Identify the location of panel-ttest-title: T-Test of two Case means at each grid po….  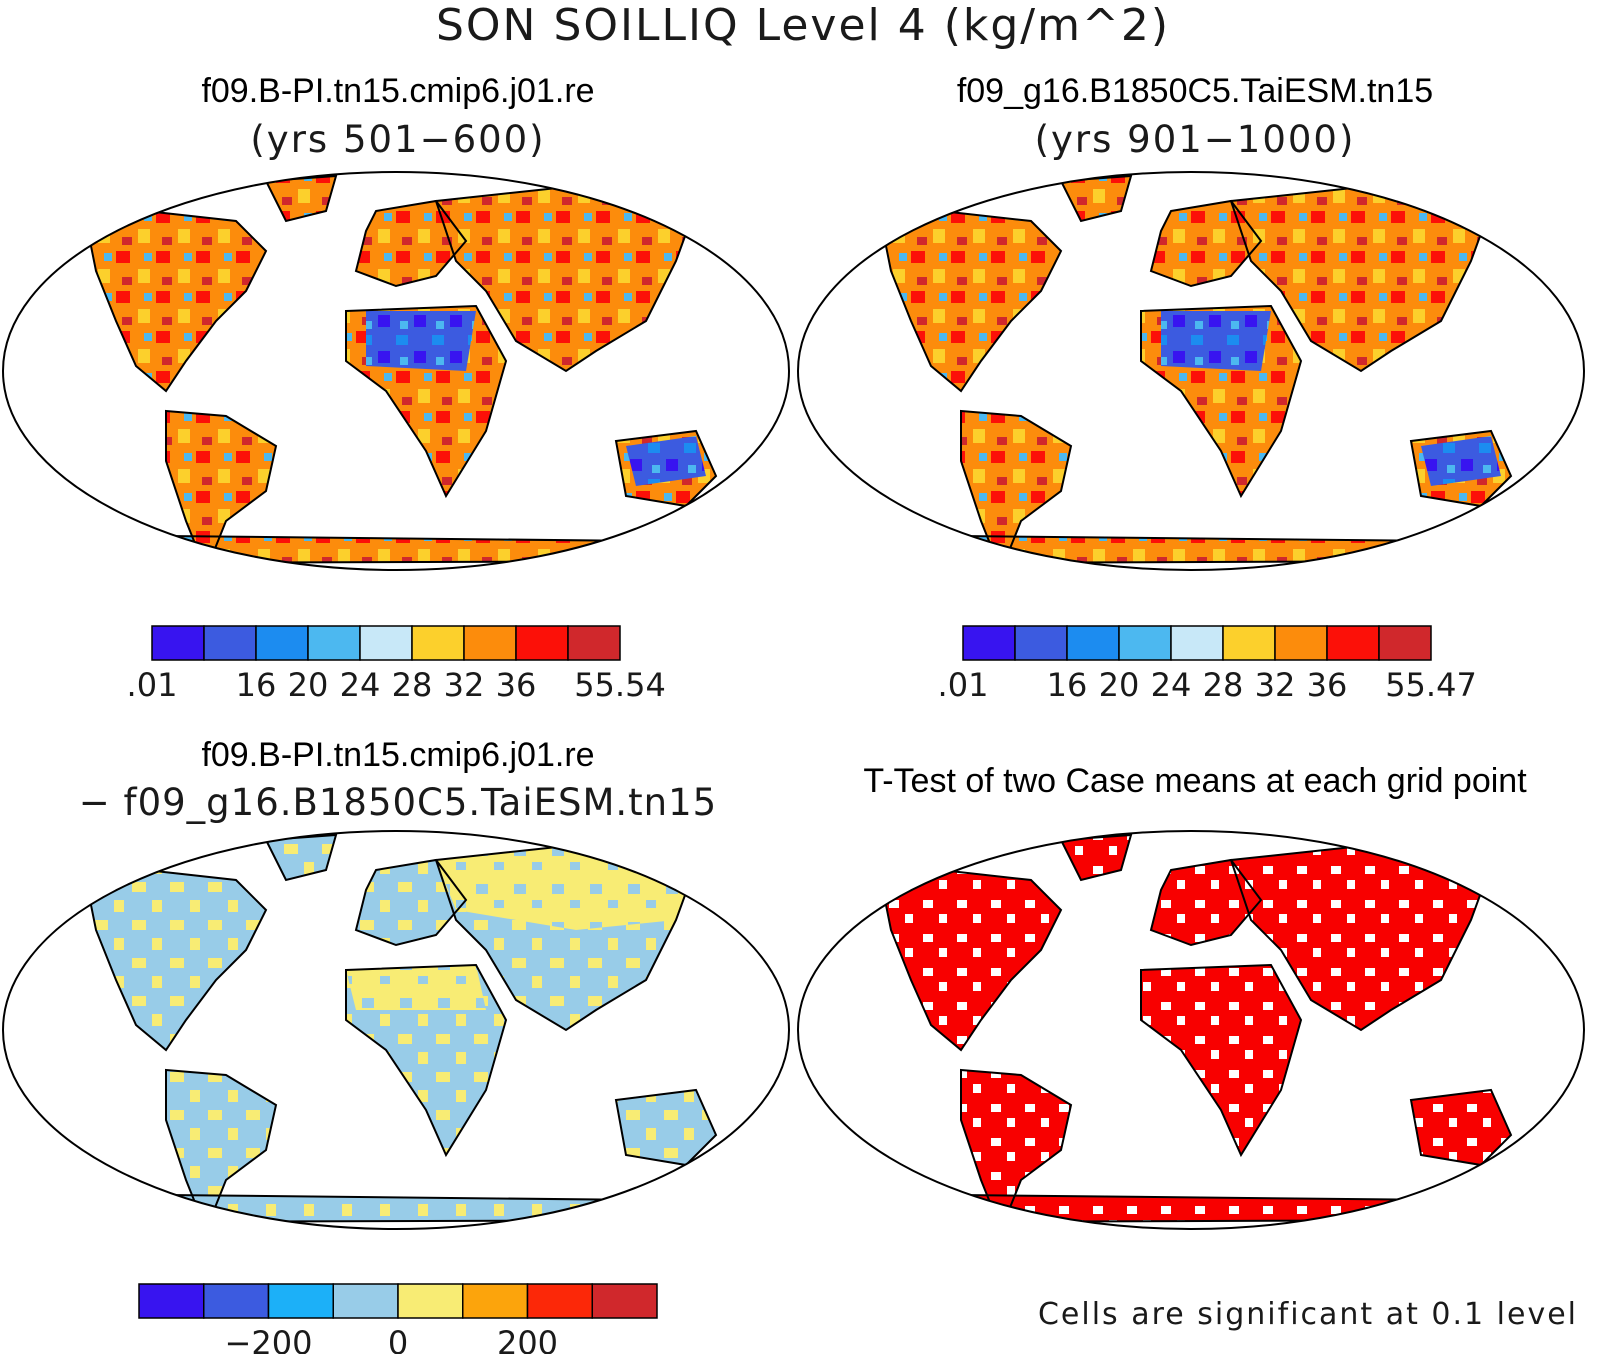
(1195, 781).